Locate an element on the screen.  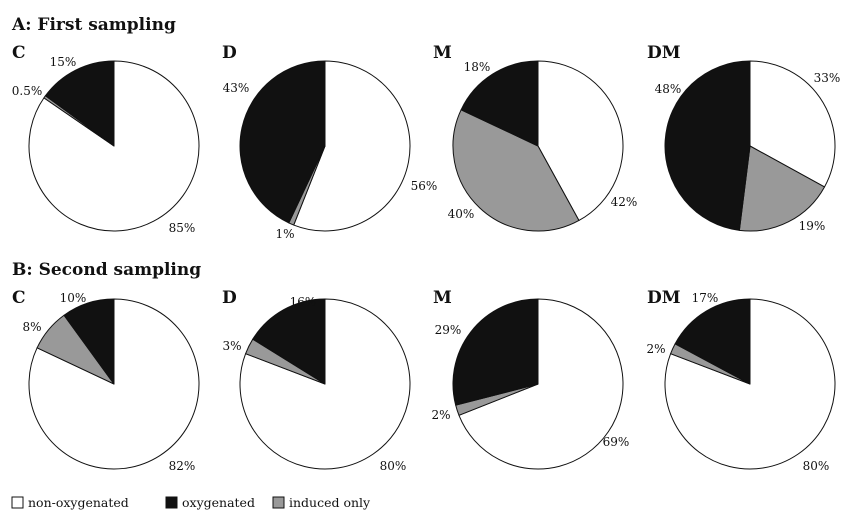
legend-swatch-oxygenated is located at coordinates (171, 502).